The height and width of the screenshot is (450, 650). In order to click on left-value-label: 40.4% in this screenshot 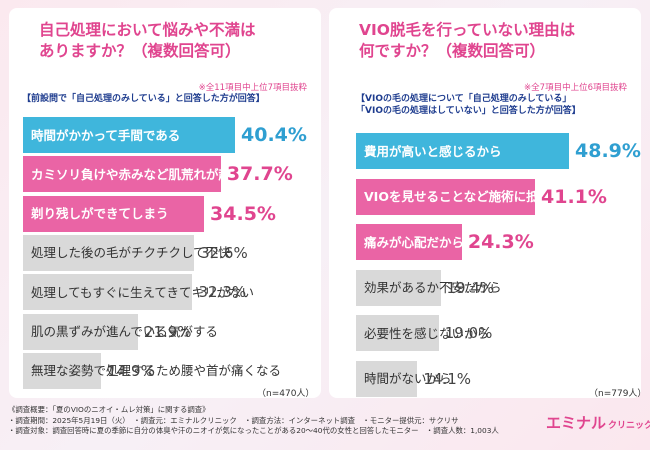, I will do `click(274, 135)`.